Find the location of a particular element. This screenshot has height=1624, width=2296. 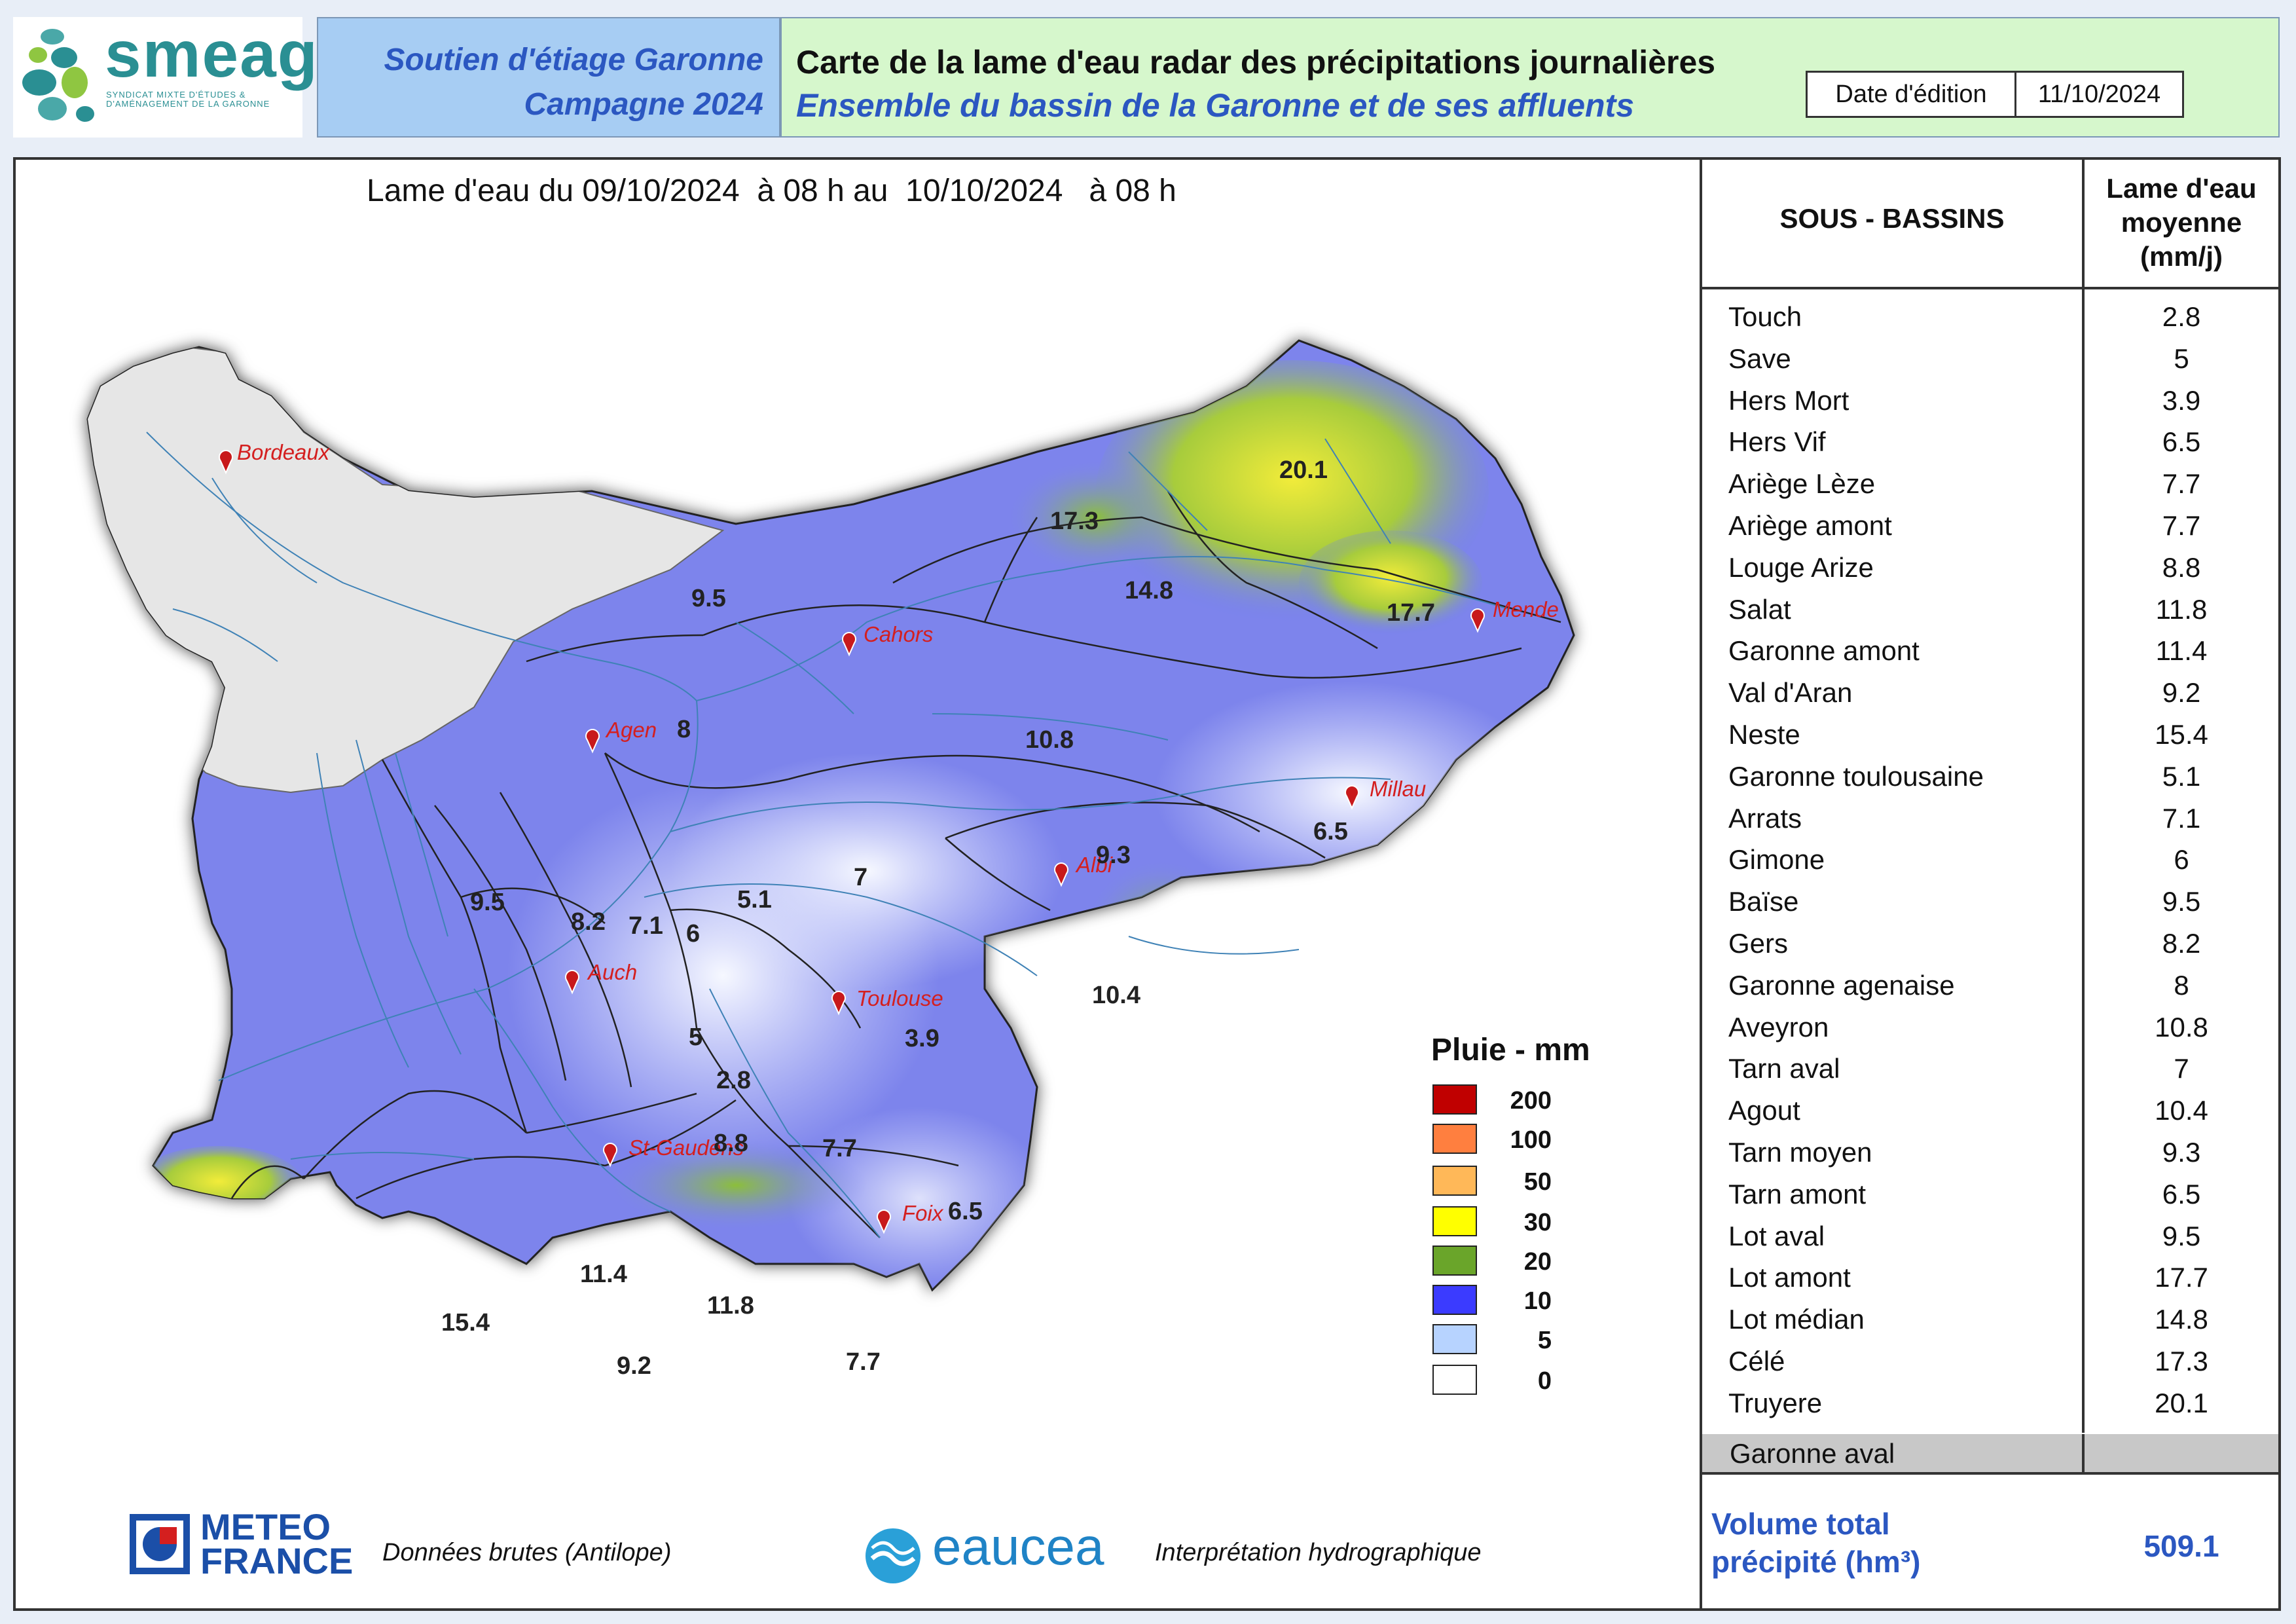

meteo-line-1: METEO is located at coordinates (265, 1526).